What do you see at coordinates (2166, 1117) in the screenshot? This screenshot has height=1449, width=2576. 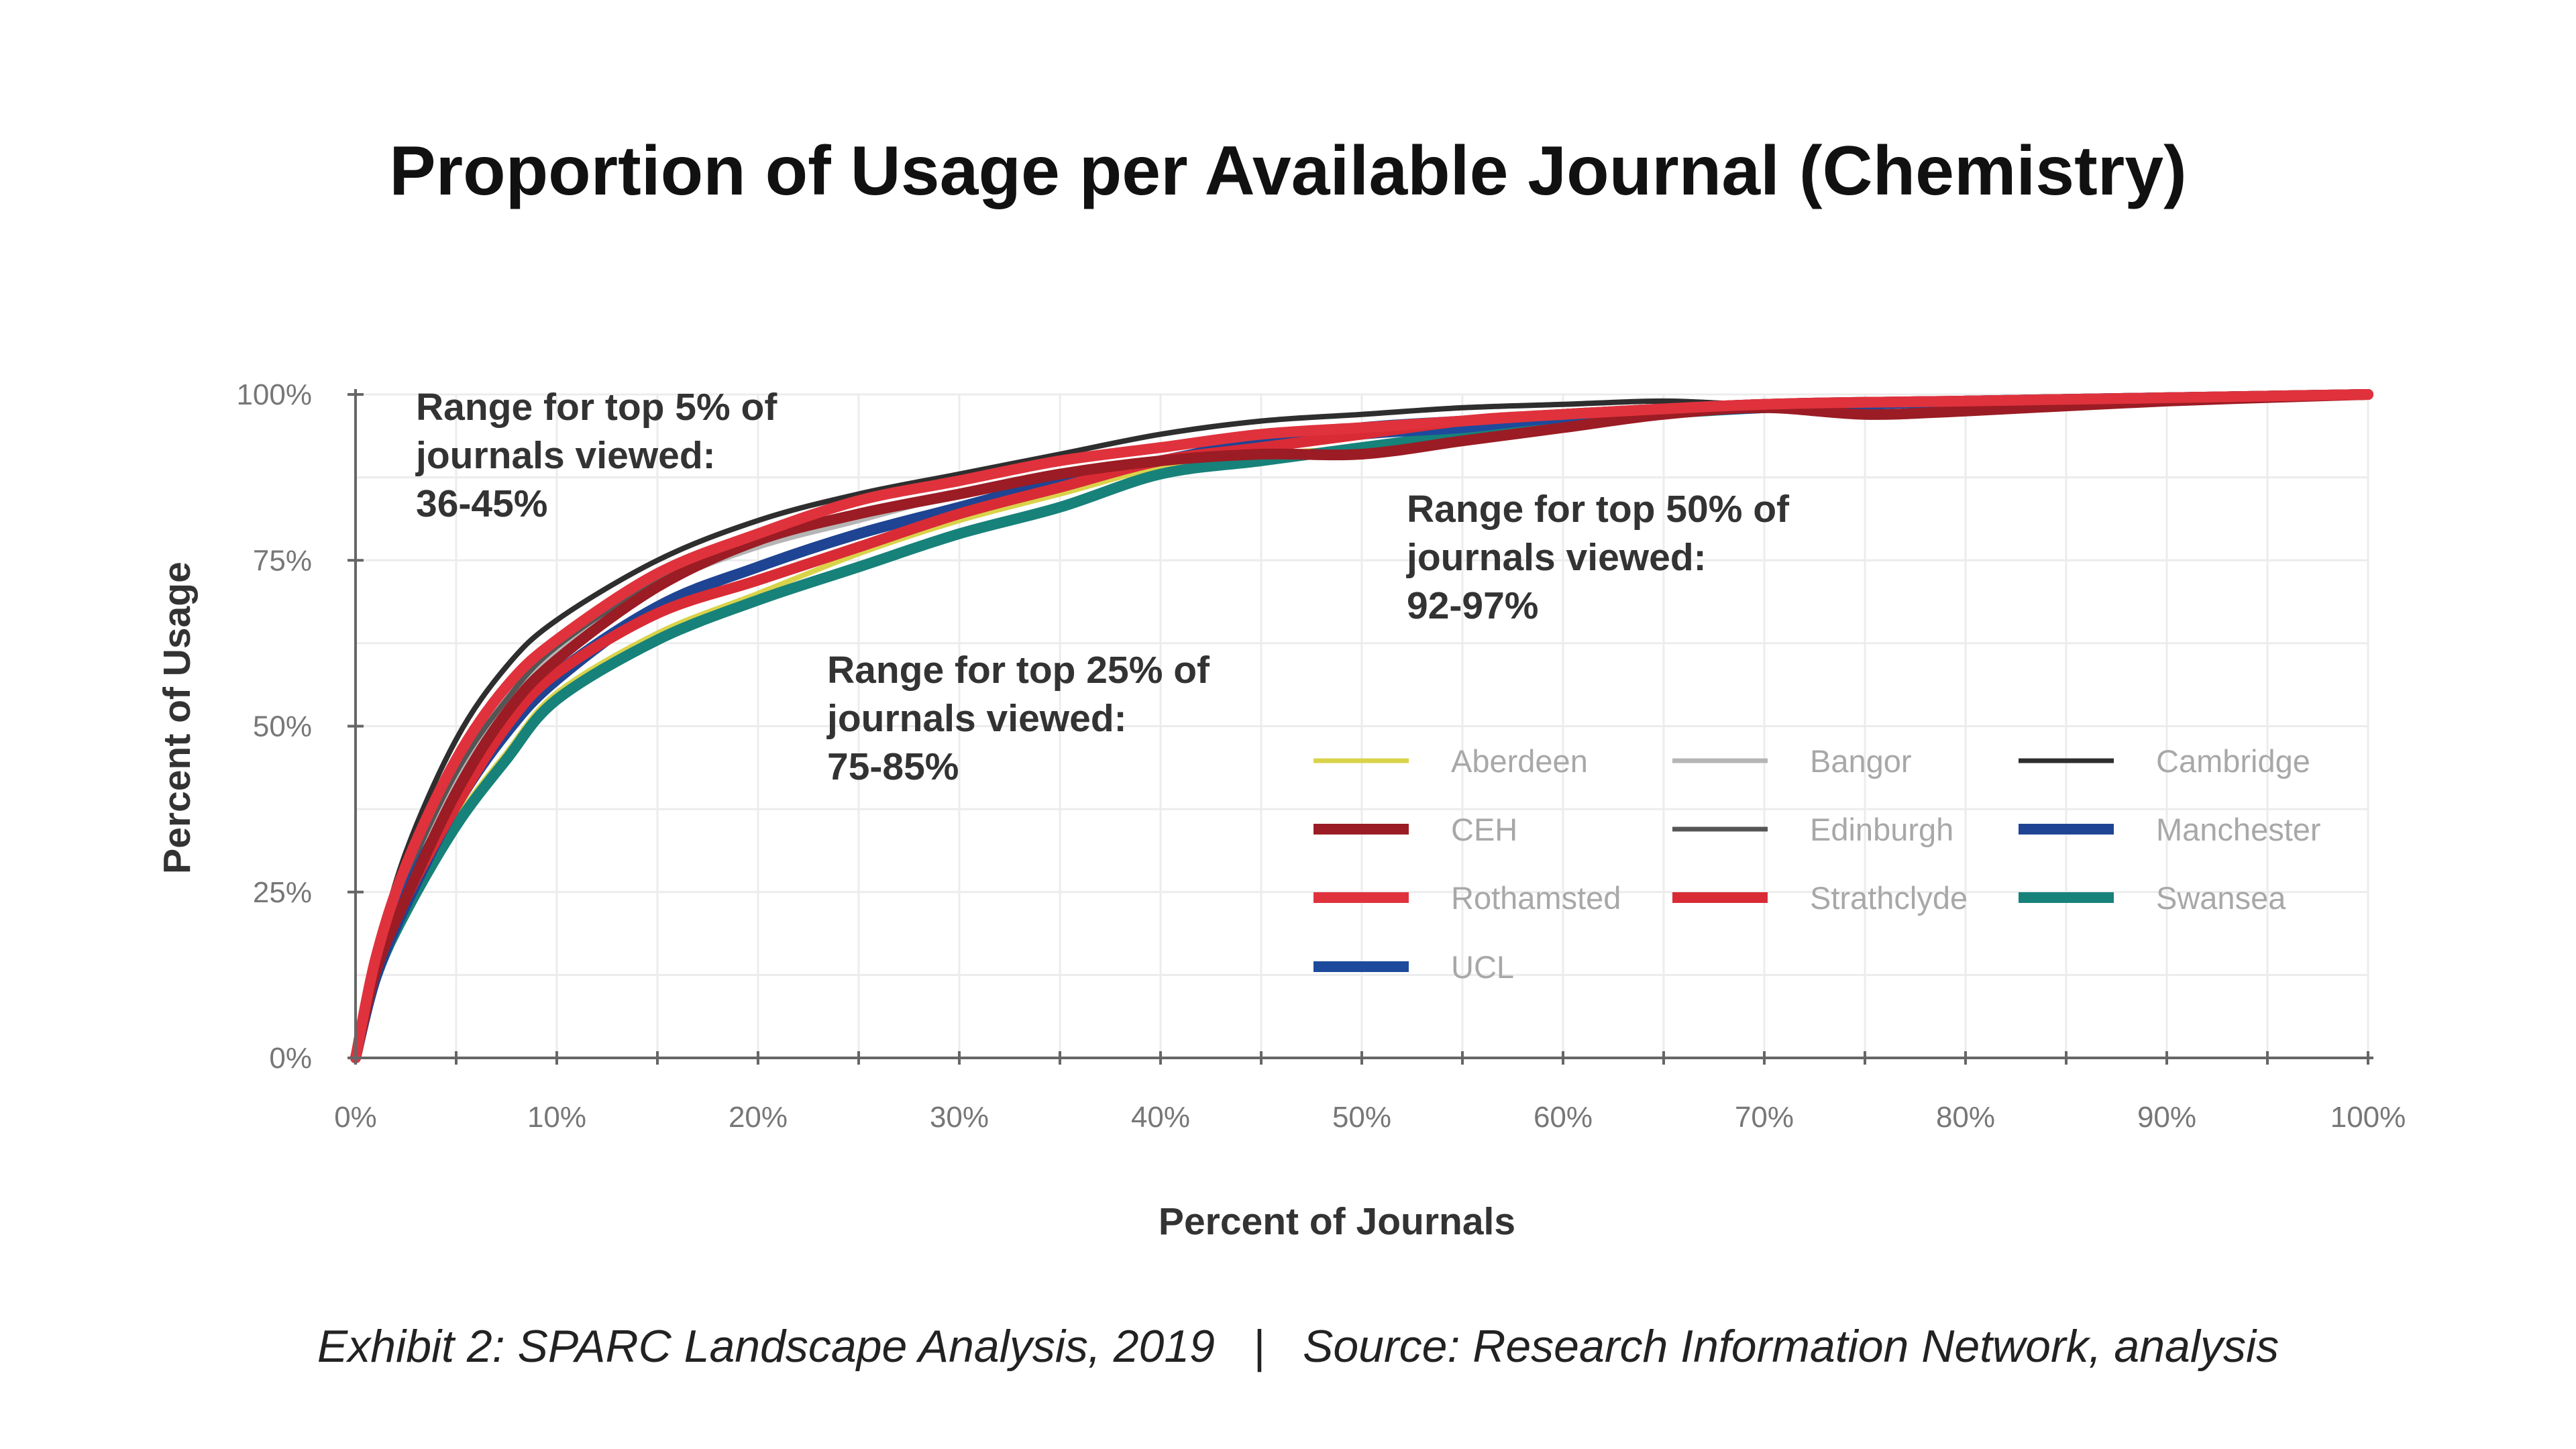 I see `x-tick-label: 90%` at bounding box center [2166, 1117].